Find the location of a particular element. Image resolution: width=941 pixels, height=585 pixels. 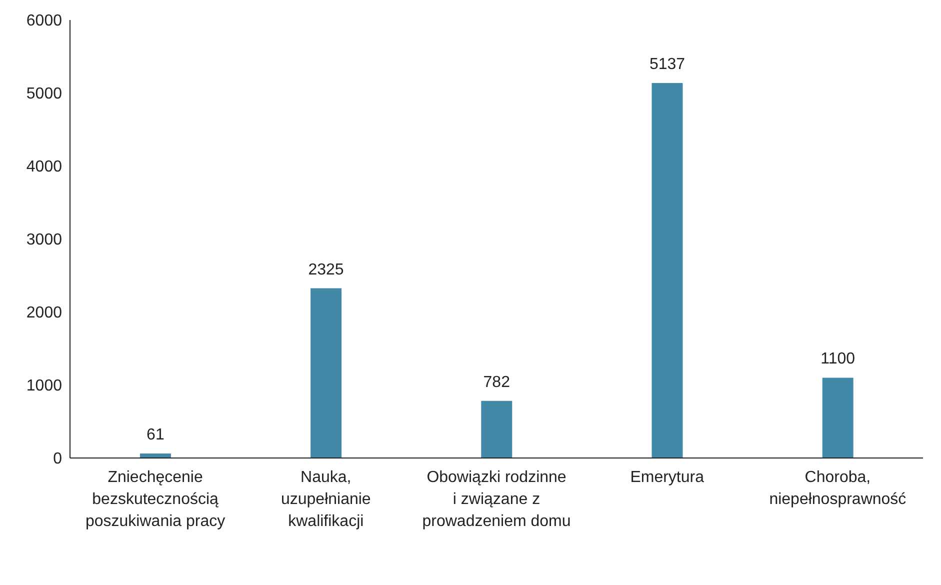

x-tick-label: Zniechęcenie bezskutecznością poszukiwania pracy is located at coordinates (155, 499).